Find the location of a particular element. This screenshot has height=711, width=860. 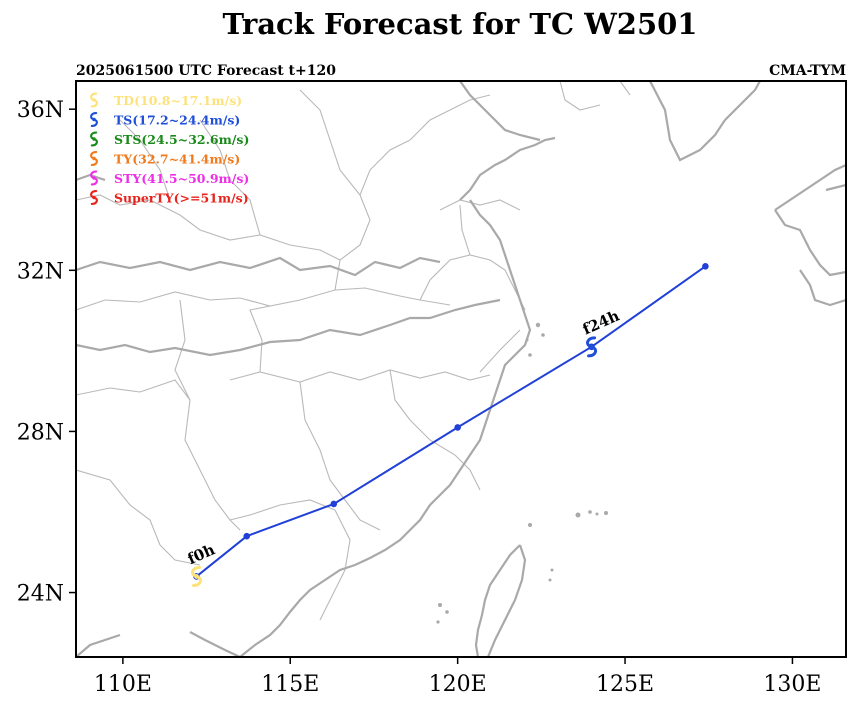

legend-label: STY(41.5~50.9m/s) is located at coordinates (181, 178).